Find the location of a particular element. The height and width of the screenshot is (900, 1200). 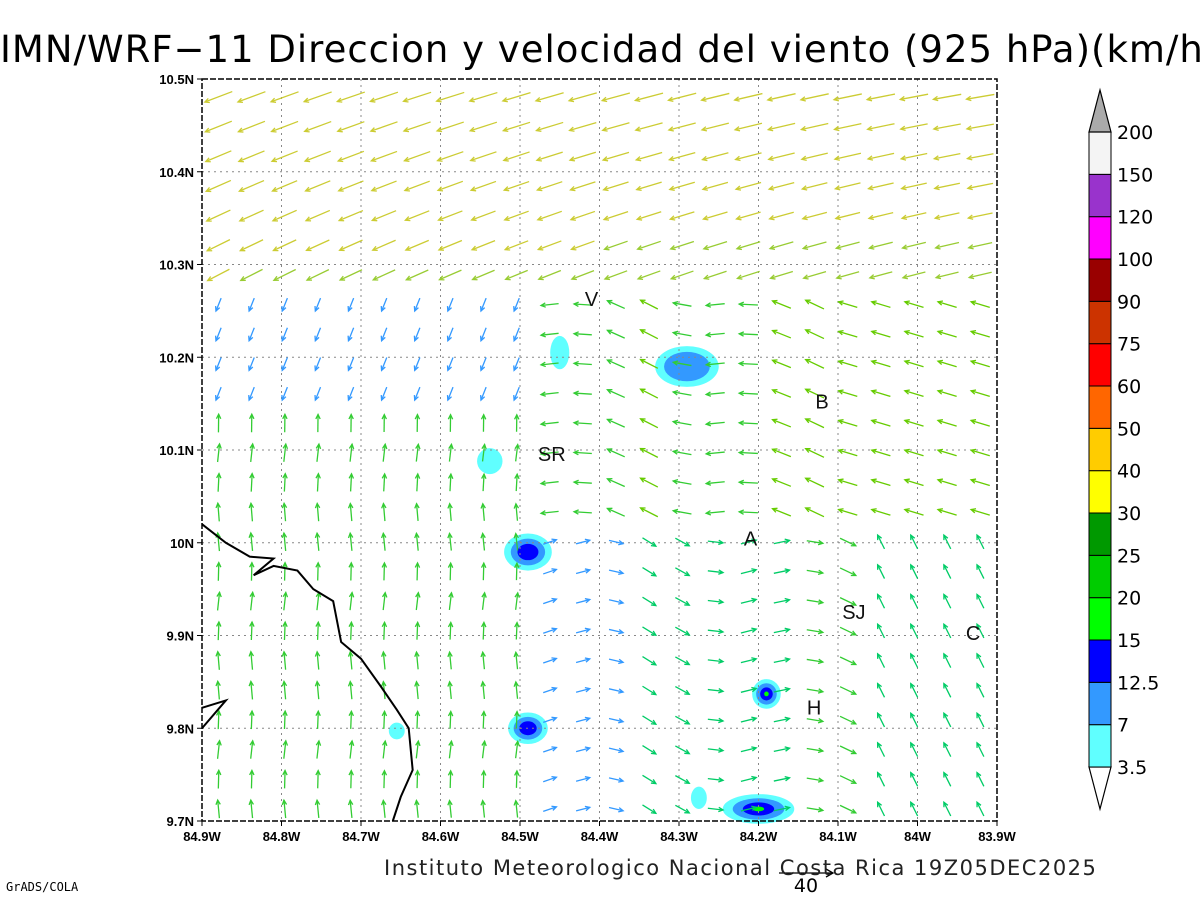

x-tick-label: 84.2W is located at coordinates (759, 836).